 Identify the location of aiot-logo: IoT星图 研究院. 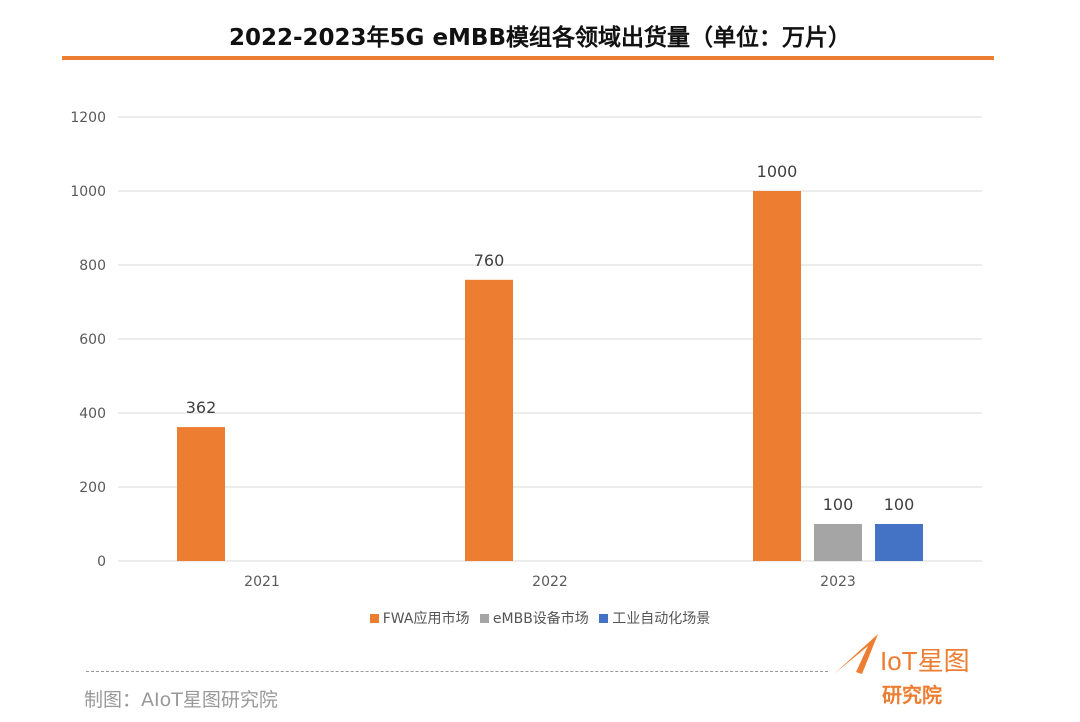
(902, 670).